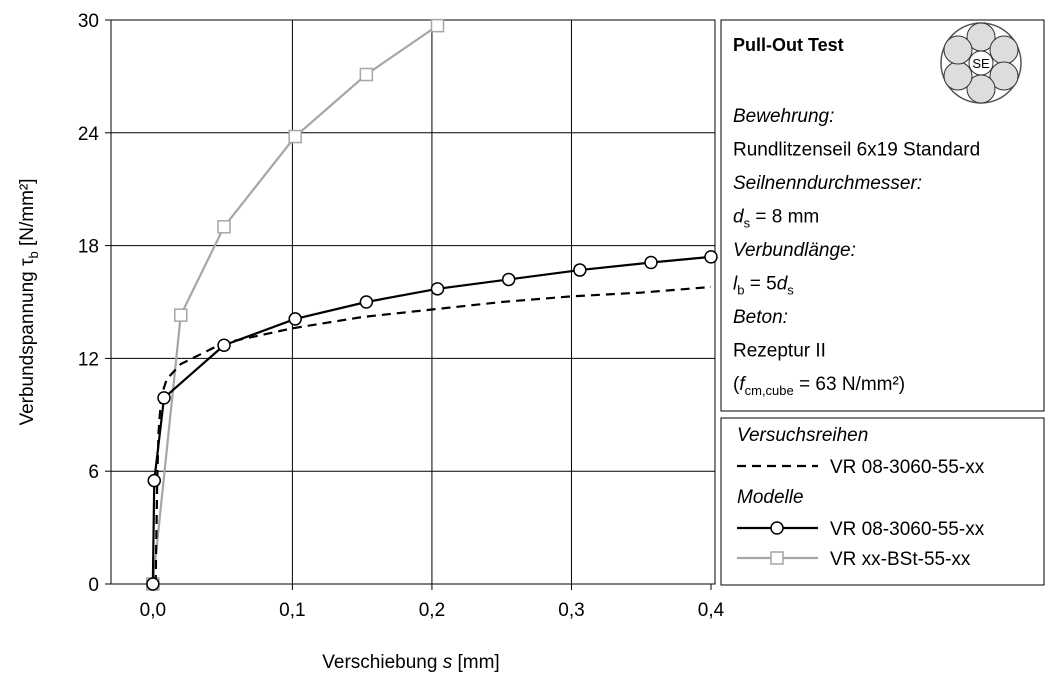 This screenshot has height=681, width=1045. What do you see at coordinates (849, 384) in the screenshot?
I see `text-part: = 63 N/mm²)` at bounding box center [849, 384].